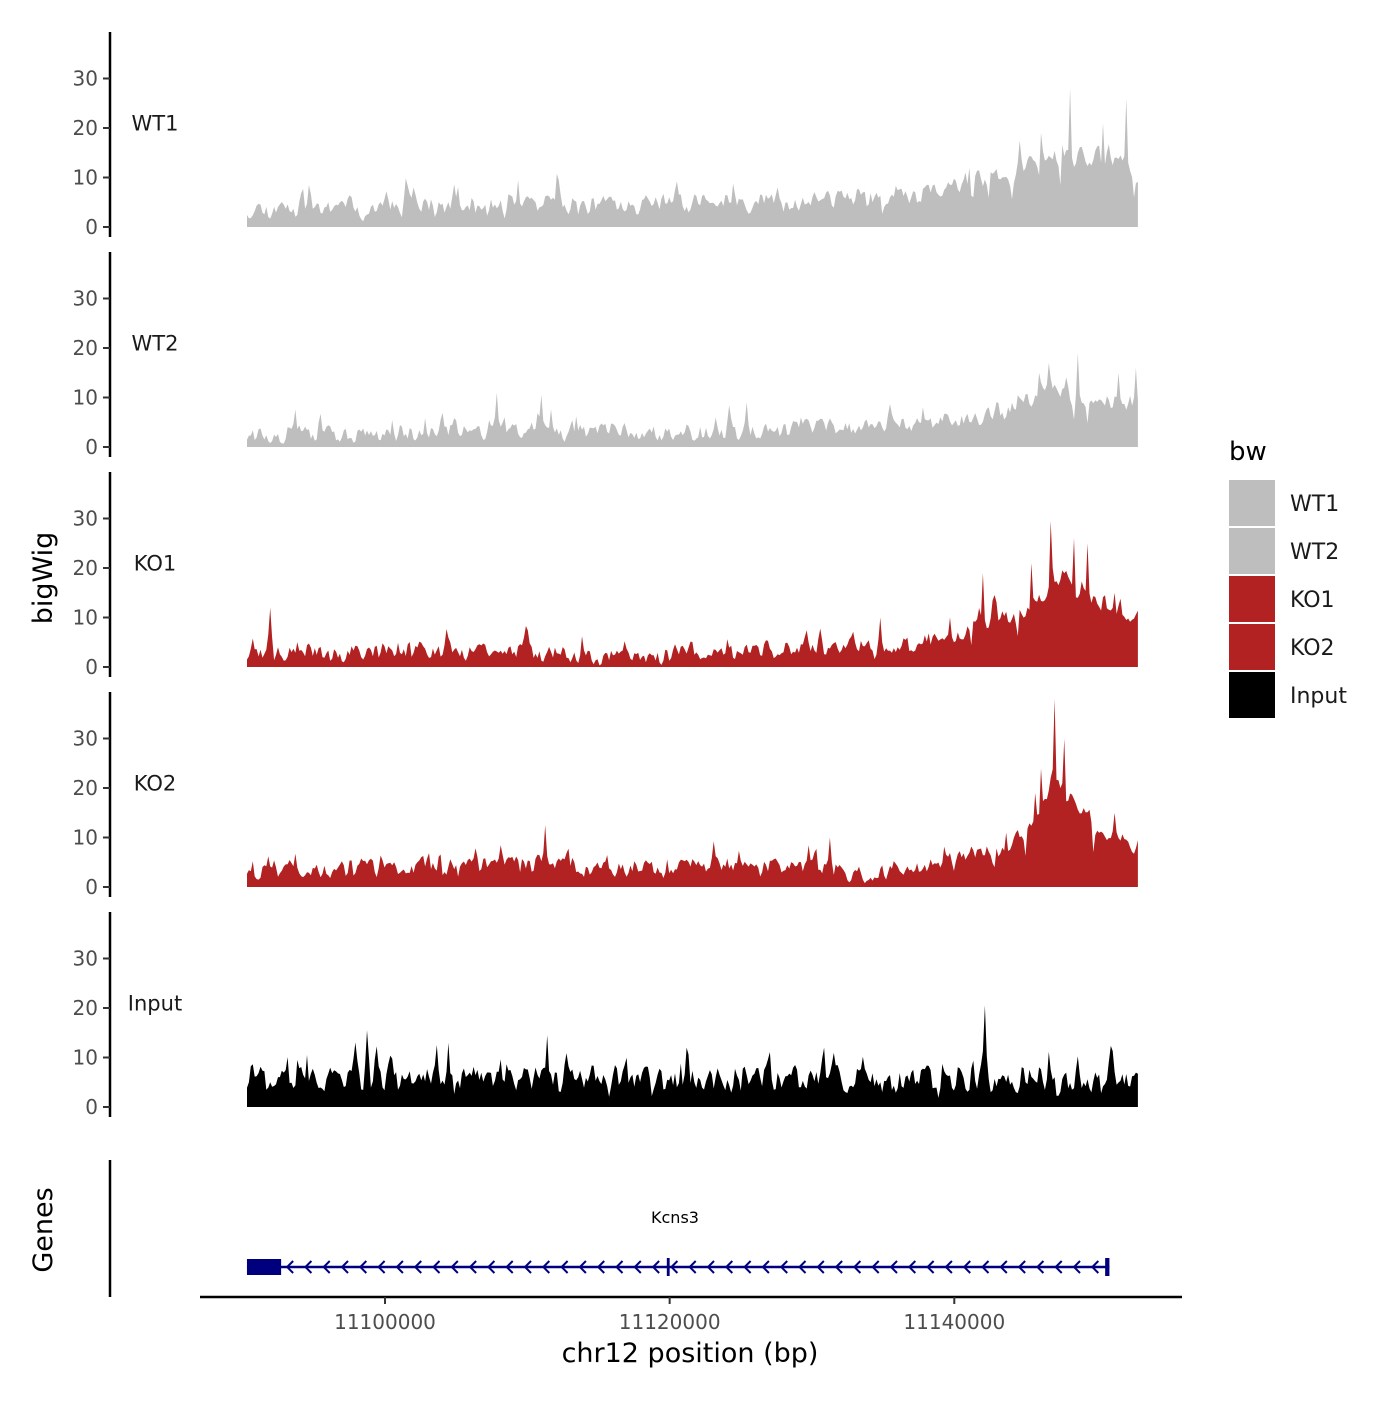 This screenshot has width=1400, height=1404. Describe the element at coordinates (43, 1229) in the screenshot. I see `genes-axis-title: Genes` at that location.